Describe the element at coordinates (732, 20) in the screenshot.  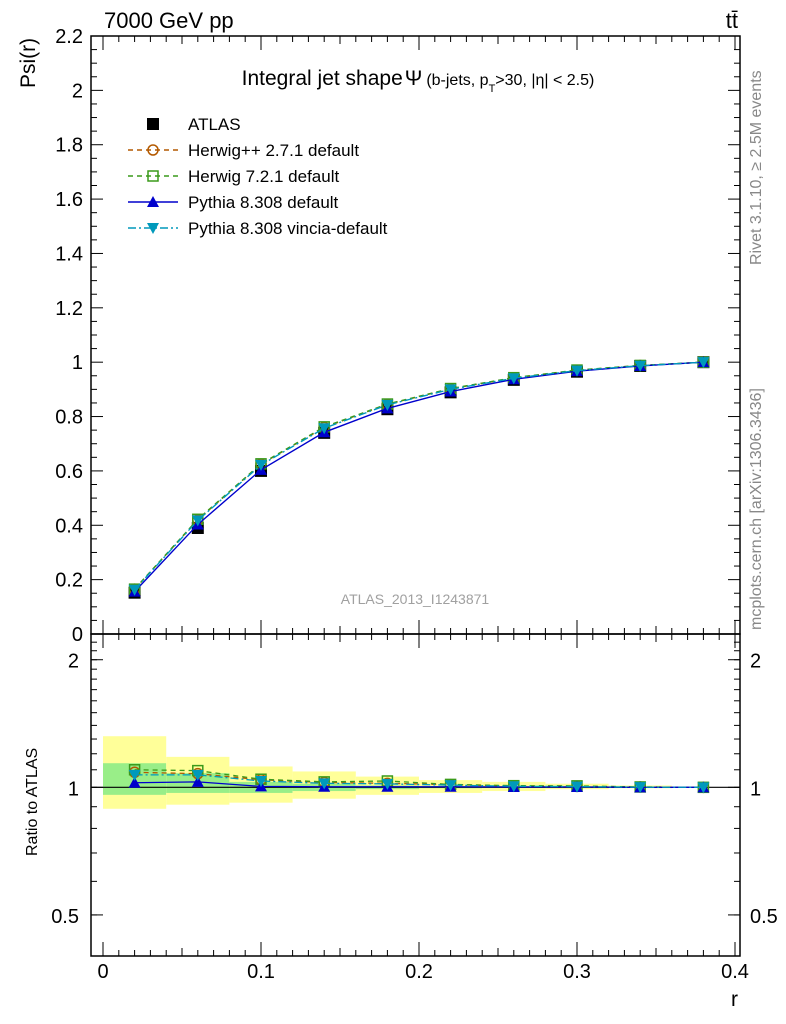
I see `process-label: tt̄` at that location.